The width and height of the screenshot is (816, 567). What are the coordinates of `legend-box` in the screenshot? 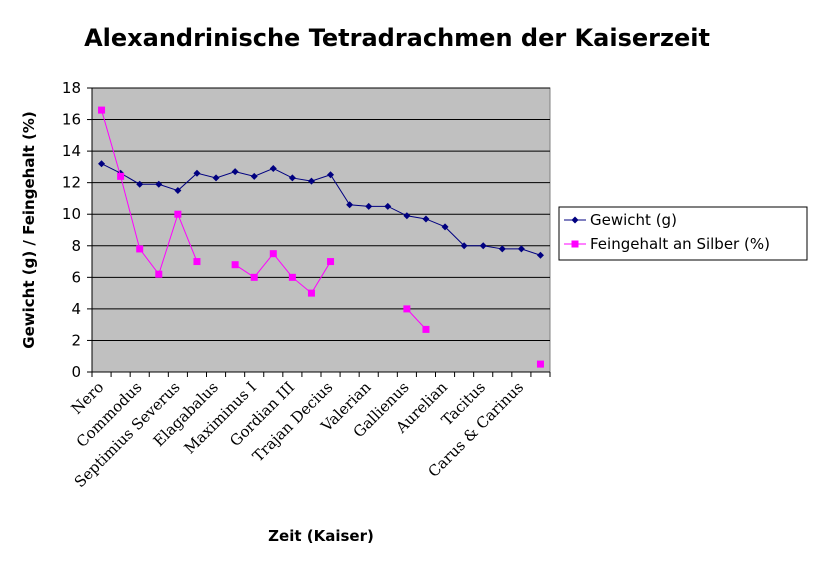 It's located at (683, 233).